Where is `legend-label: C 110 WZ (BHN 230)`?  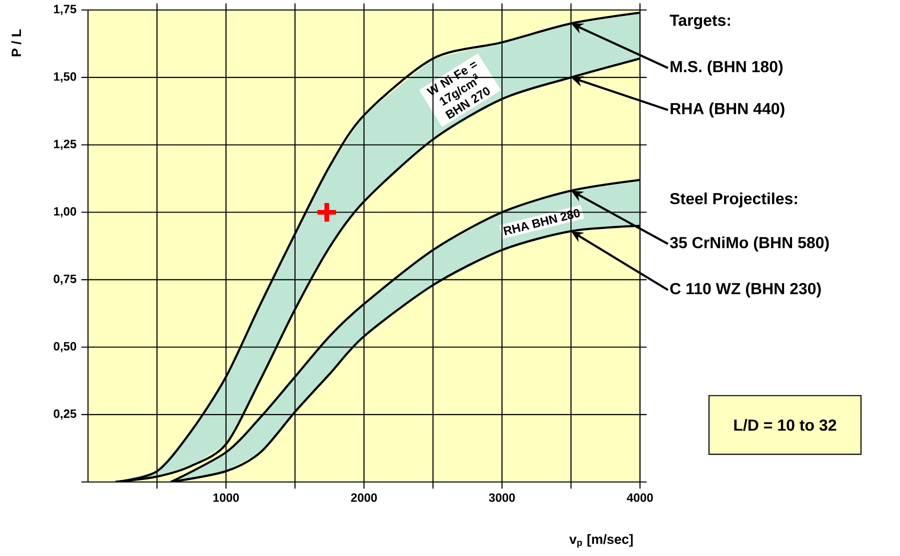 legend-label: C 110 WZ (BHN 230) is located at coordinates (745, 290).